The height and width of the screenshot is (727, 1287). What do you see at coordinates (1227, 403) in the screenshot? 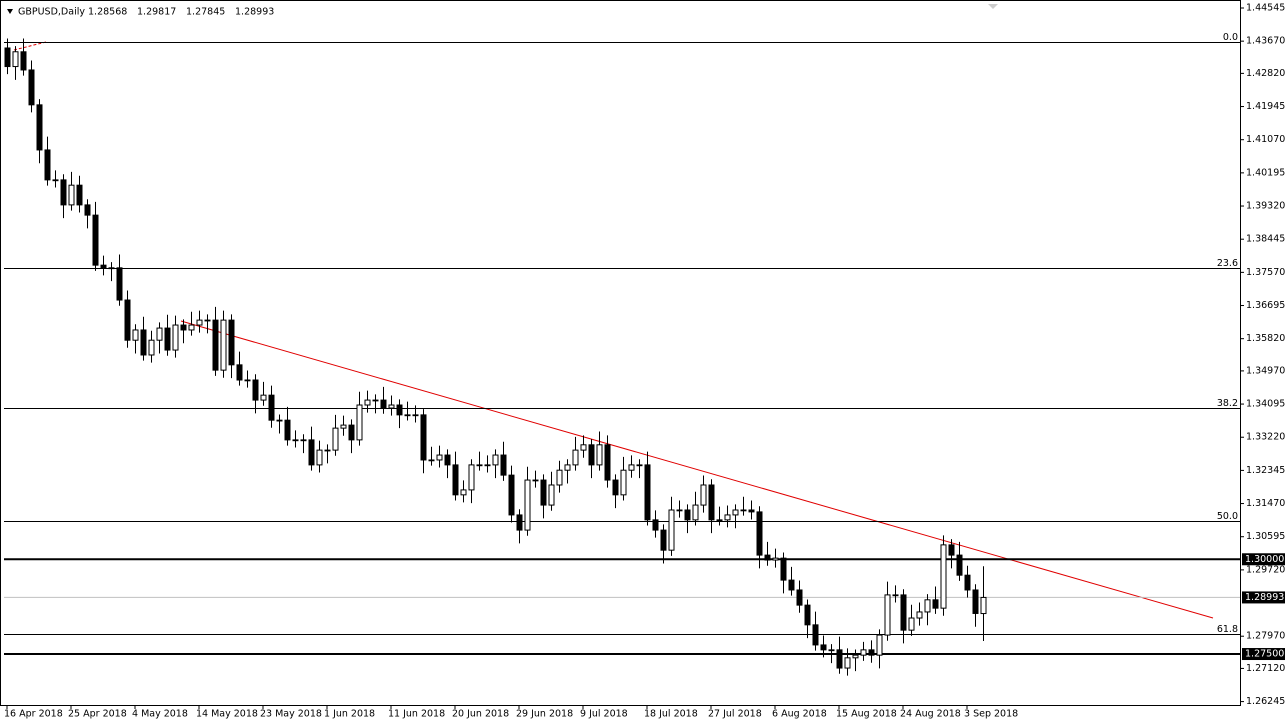
I see `fib-label: 38.2` at bounding box center [1227, 403].